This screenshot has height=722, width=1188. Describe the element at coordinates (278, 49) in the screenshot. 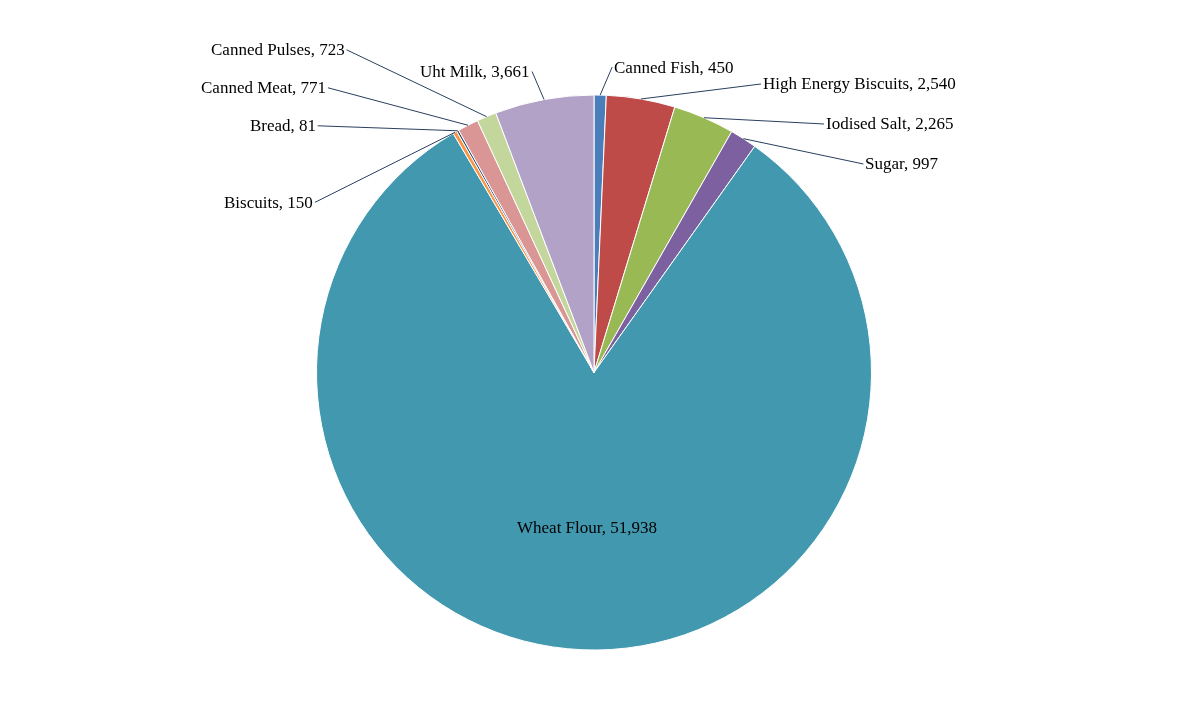

I see `slice-label: Canned Pulses, 723` at that location.